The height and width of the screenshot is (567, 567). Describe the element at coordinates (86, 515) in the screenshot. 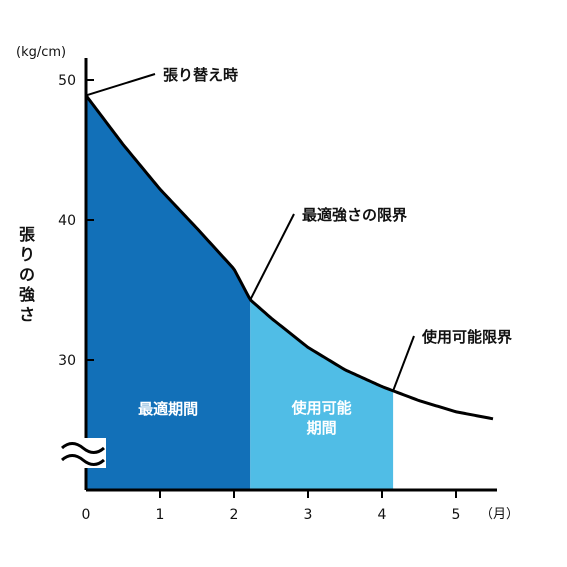

I see `x-tick-label: 0` at that location.